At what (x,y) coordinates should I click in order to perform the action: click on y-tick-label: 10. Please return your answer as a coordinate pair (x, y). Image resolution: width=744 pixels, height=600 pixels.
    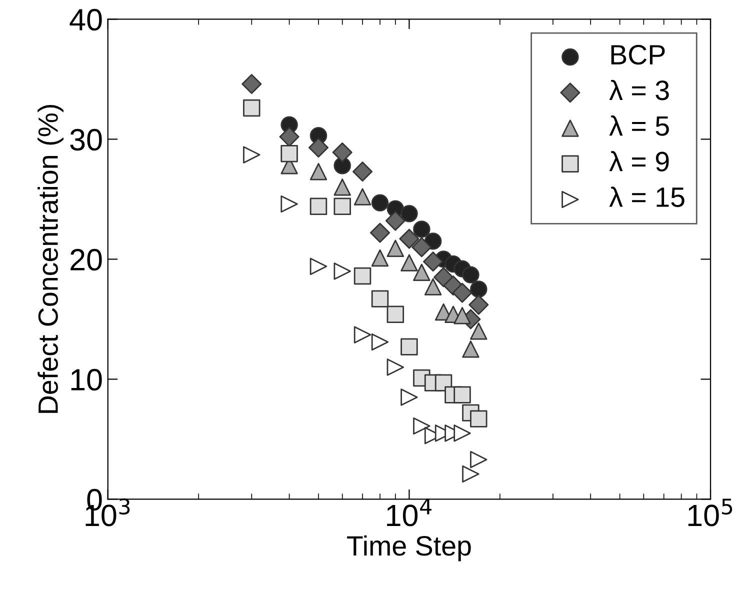
    Looking at the image, I should click on (86, 379).